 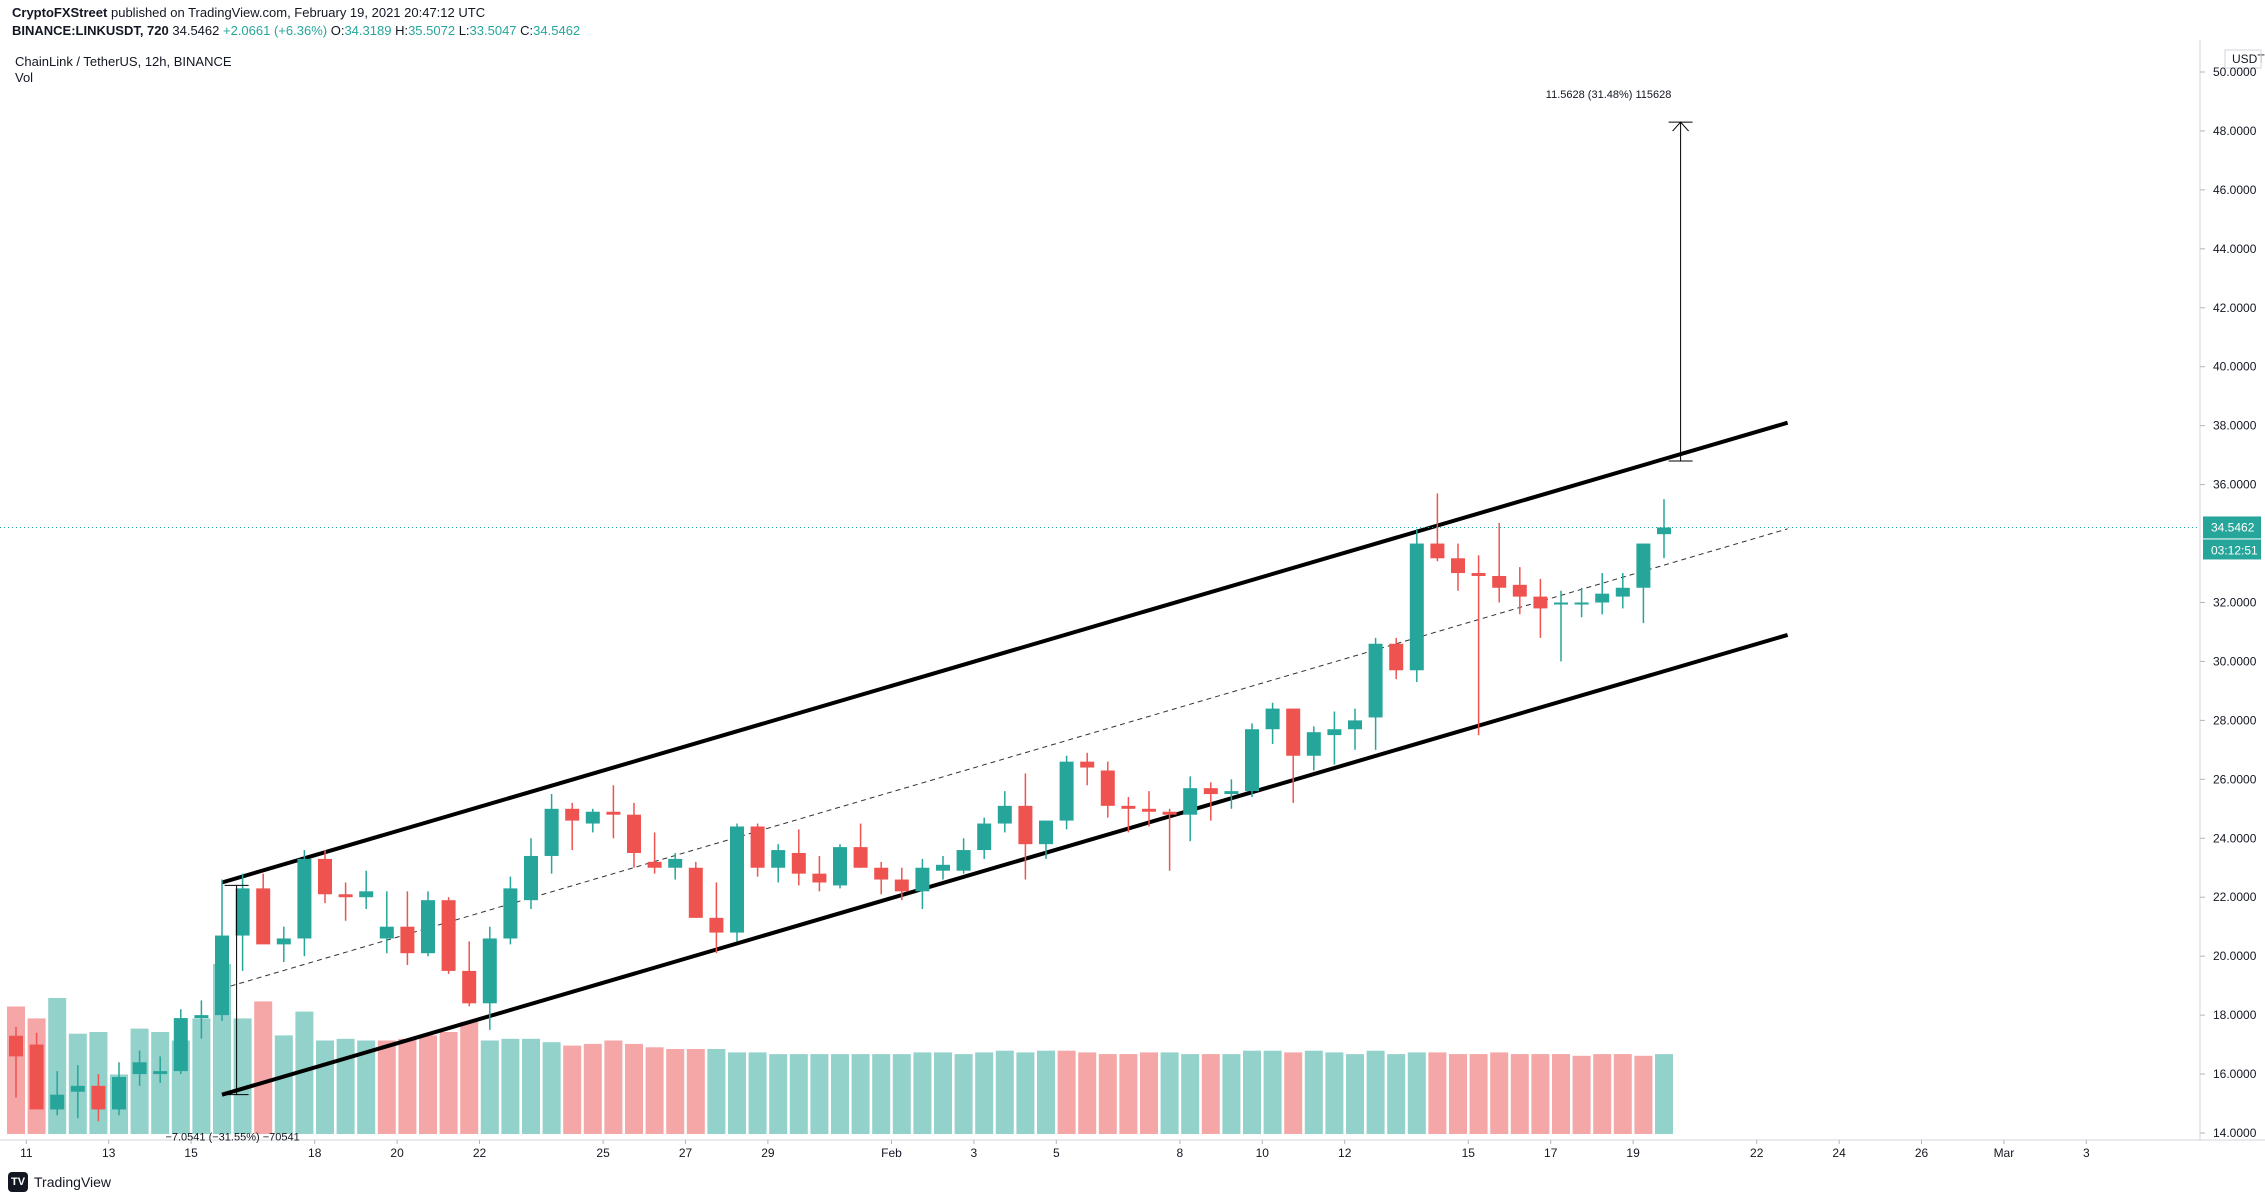 What do you see at coordinates (59, 1182) in the screenshot?
I see `tradingview-branding: TV TradingView` at bounding box center [59, 1182].